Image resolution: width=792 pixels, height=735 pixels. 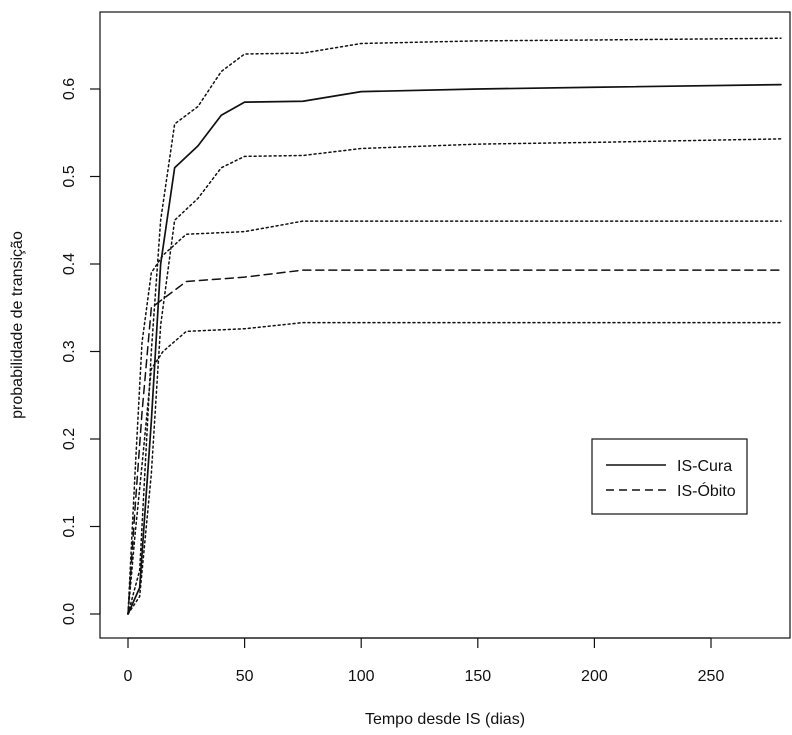 What do you see at coordinates (69, 614) in the screenshot?
I see `y-tick-label: 0.0` at bounding box center [69, 614].